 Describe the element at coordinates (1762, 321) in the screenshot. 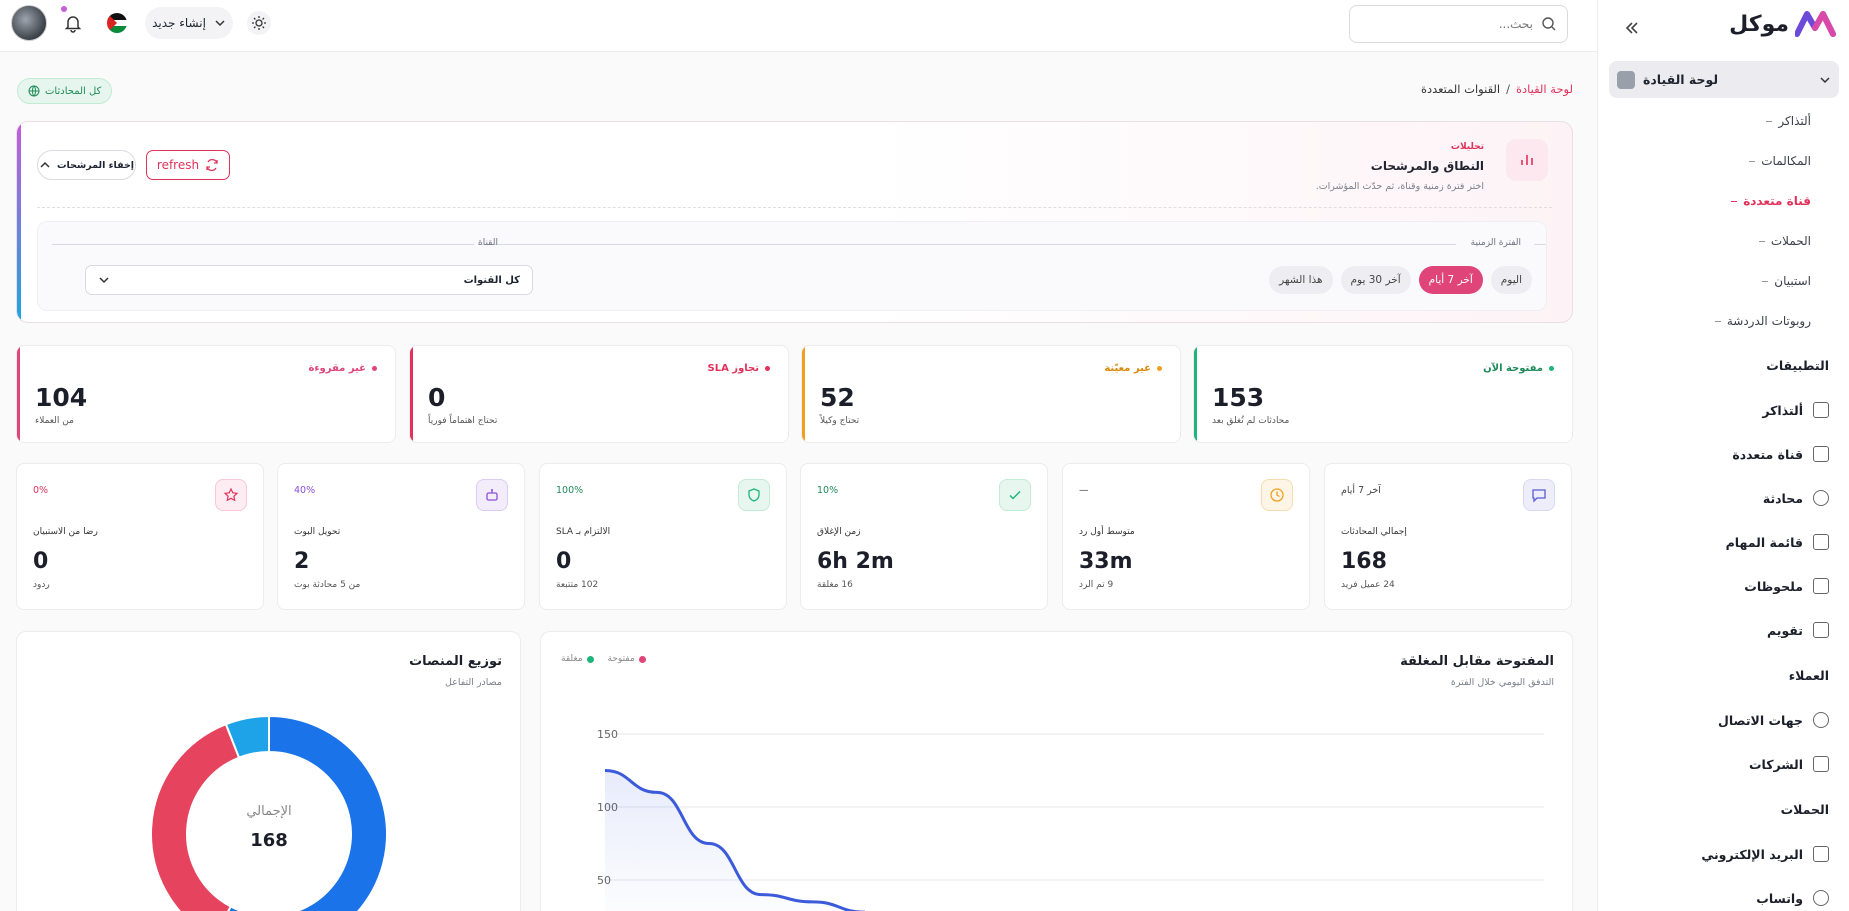

I see `sidebar-subitem-chatbots: روبوتات الدردشة` at that location.